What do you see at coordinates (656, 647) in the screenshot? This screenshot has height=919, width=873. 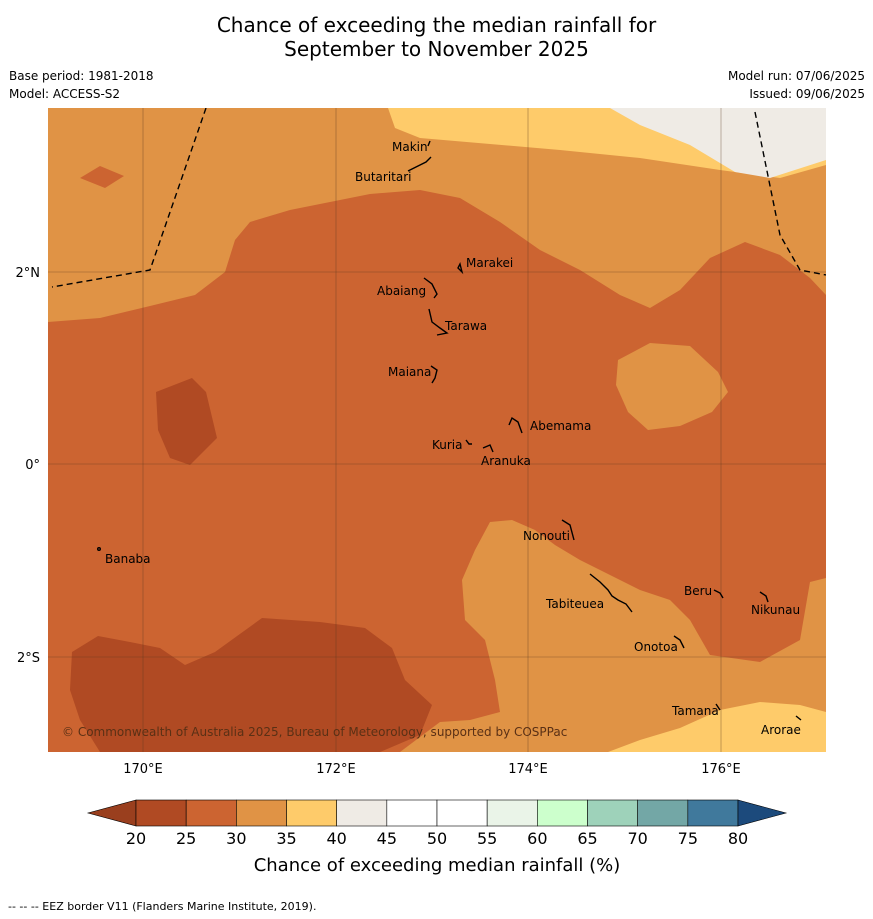 I see `label-onotoa: Onotoa` at bounding box center [656, 647].